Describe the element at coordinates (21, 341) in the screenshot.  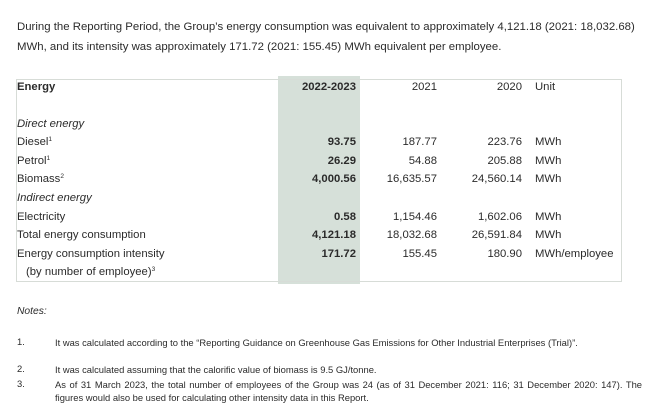
I see `note-number: 1.` at that location.